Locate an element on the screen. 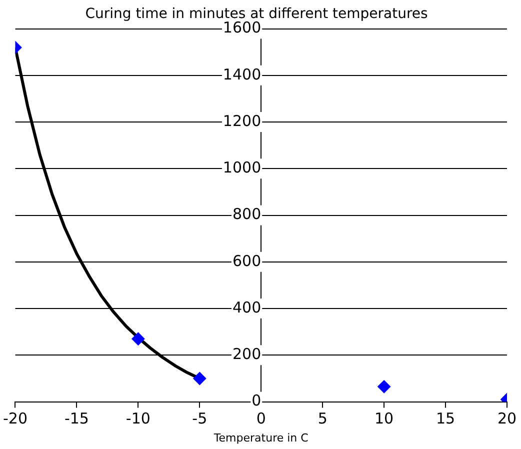 The width and height of the screenshot is (521, 449). y-tick-label: 0 is located at coordinates (257, 401).